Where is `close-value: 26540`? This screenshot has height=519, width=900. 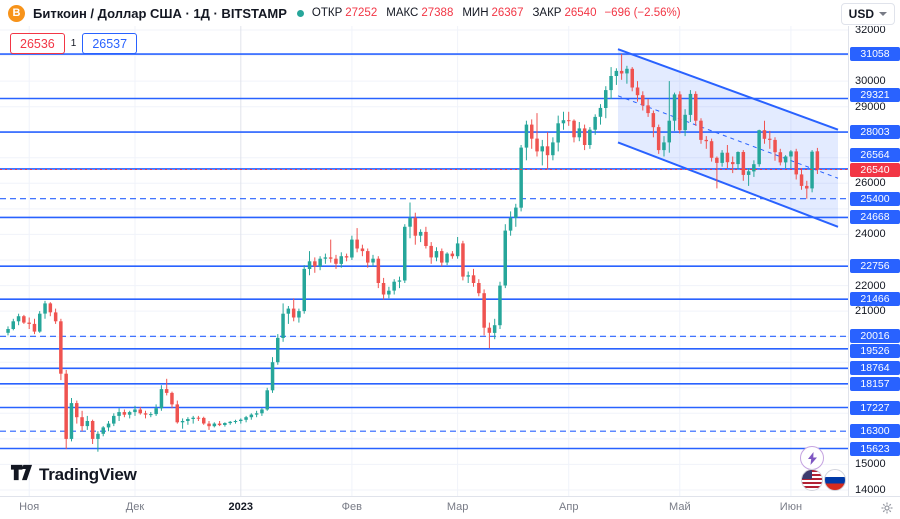 close-value: 26540 is located at coordinates (580, 13).